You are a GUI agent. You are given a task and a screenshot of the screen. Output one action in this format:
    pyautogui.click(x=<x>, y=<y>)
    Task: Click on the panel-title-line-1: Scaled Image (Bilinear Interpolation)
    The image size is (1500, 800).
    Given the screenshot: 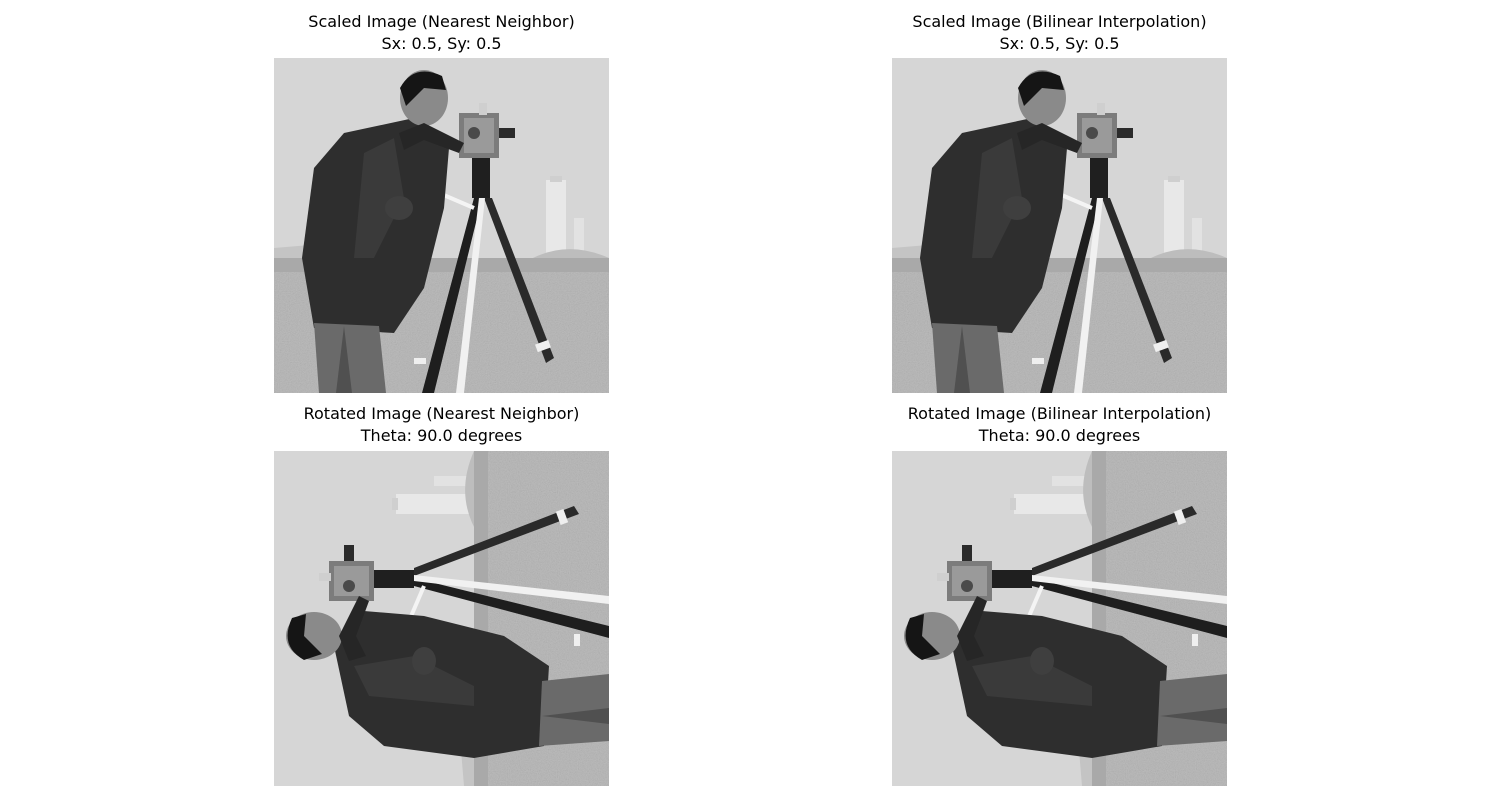 What is the action you would take?
    pyautogui.click(x=1059, y=21)
    